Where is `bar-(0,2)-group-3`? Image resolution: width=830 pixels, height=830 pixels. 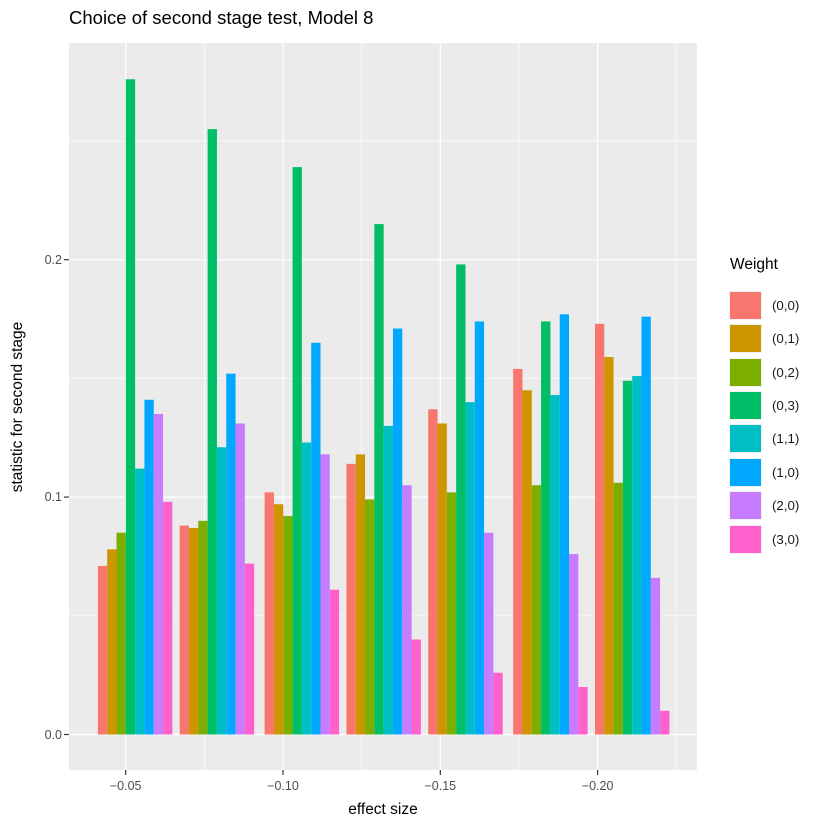 bar-(0,2)-group-3 is located at coordinates (370, 617).